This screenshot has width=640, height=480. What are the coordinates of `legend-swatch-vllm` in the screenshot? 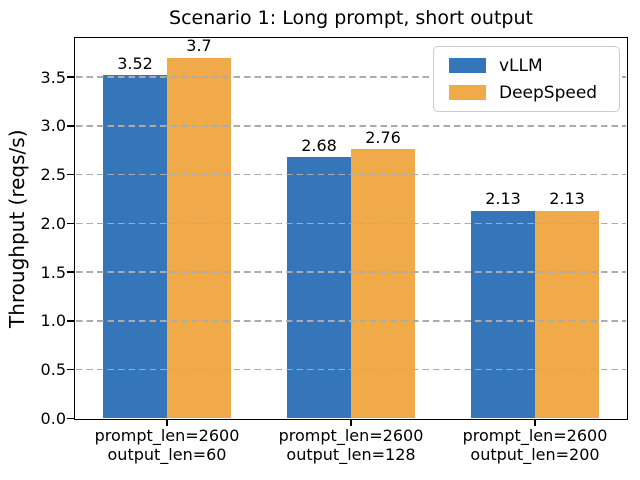 It's located at (467, 65).